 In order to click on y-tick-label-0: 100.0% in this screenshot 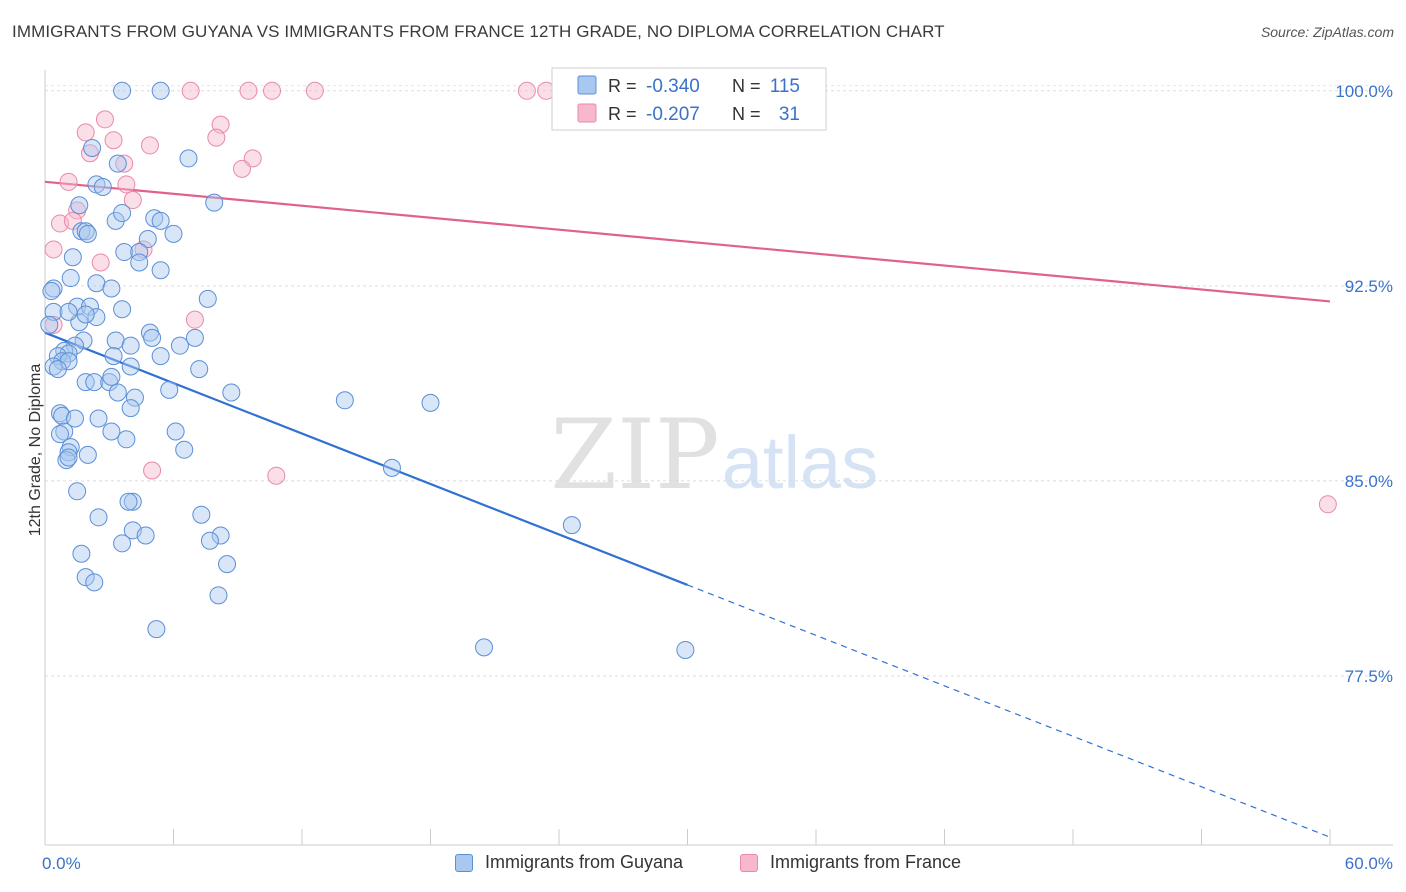, I will do `click(1364, 91)`.